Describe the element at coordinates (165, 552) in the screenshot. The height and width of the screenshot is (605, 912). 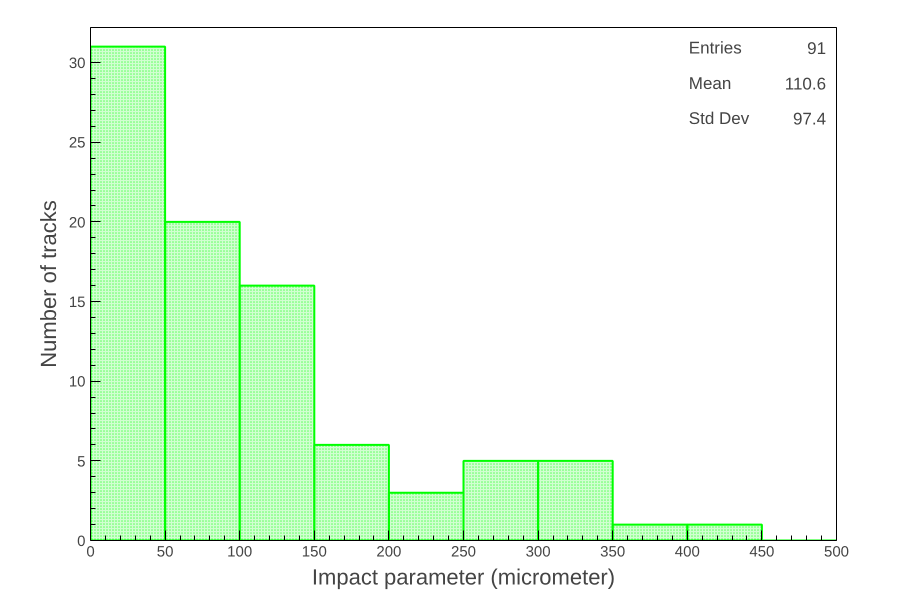
I see `x-tick-label: 50` at that location.